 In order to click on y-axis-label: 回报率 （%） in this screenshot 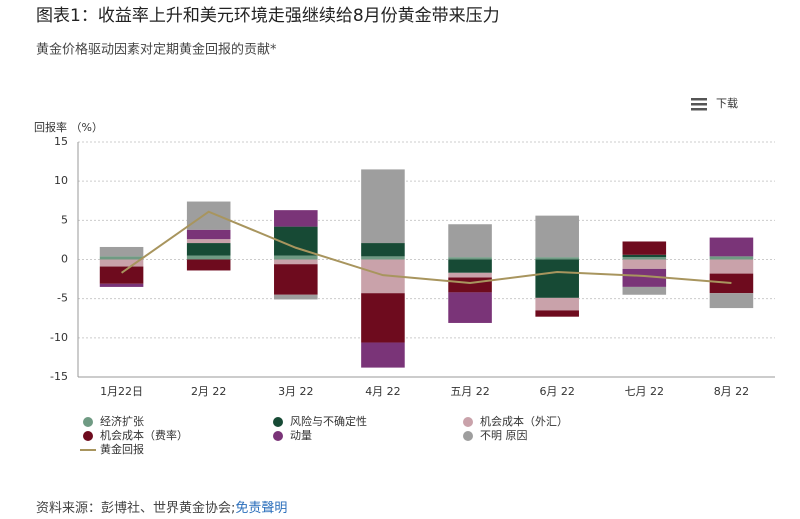, I will do `click(68, 127)`.